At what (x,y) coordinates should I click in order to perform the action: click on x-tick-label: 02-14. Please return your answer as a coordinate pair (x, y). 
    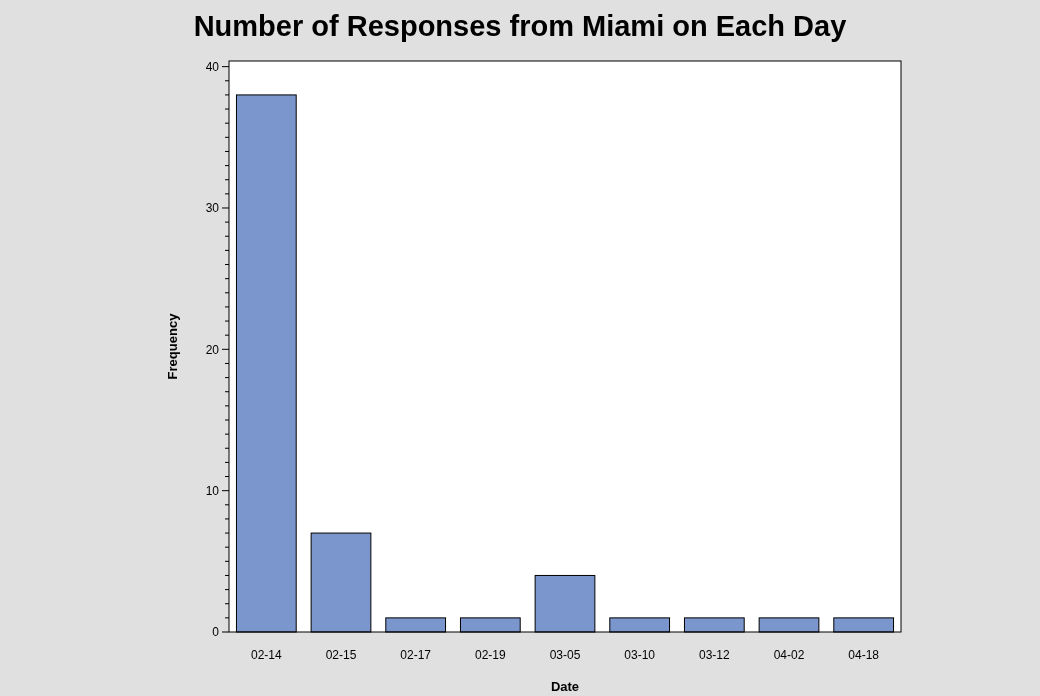
    Looking at the image, I should click on (266, 655).